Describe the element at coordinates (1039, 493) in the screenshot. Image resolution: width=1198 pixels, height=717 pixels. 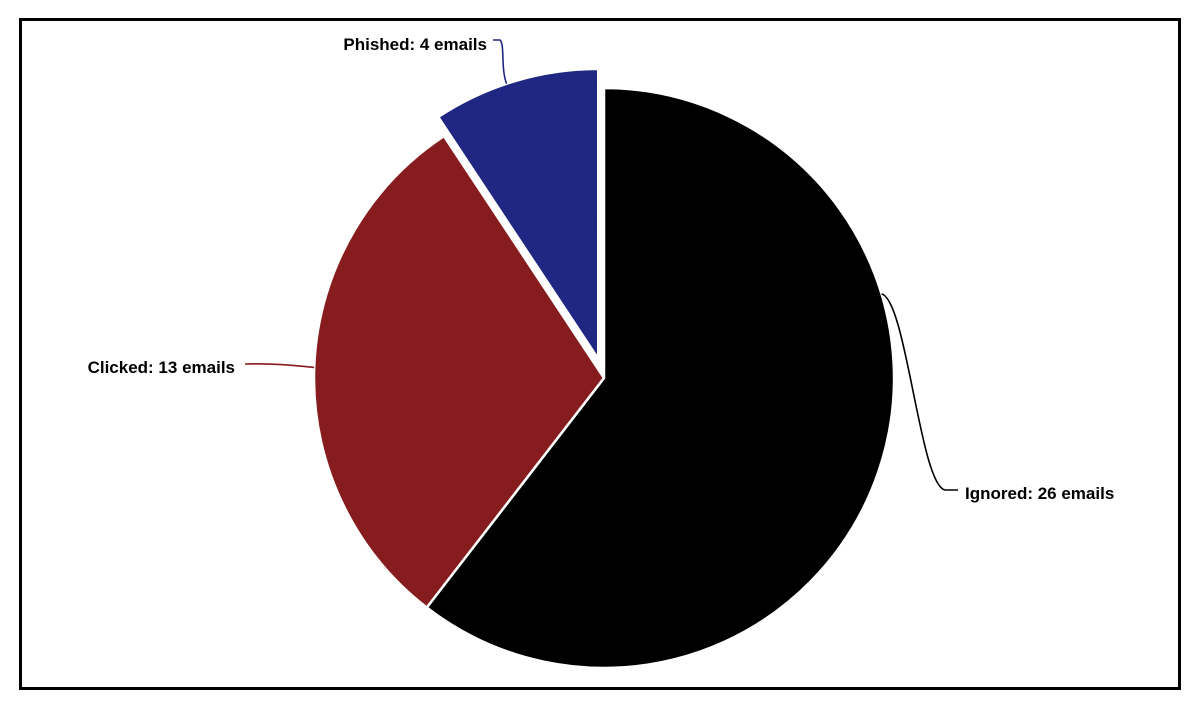
I see `slice-label-ignored: Ignored: 26 emails` at that location.